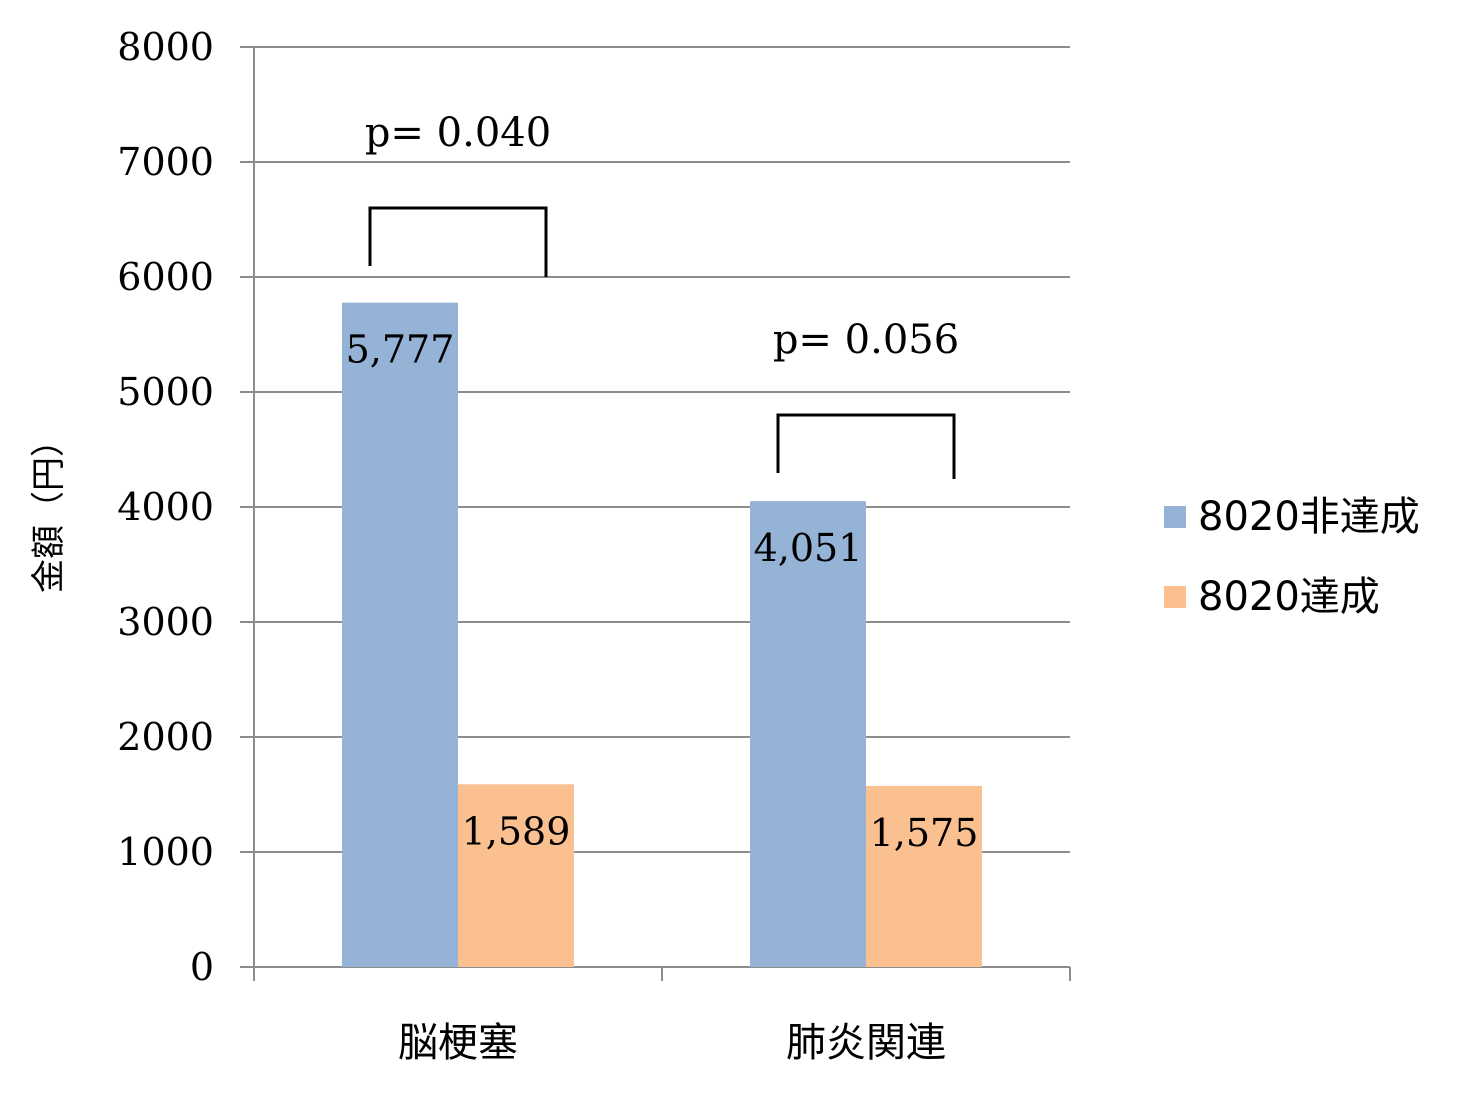 This screenshot has height=1109, width=1476. What do you see at coordinates (458, 1043) in the screenshot?
I see `x-category-label: 脳梗塞` at bounding box center [458, 1043].